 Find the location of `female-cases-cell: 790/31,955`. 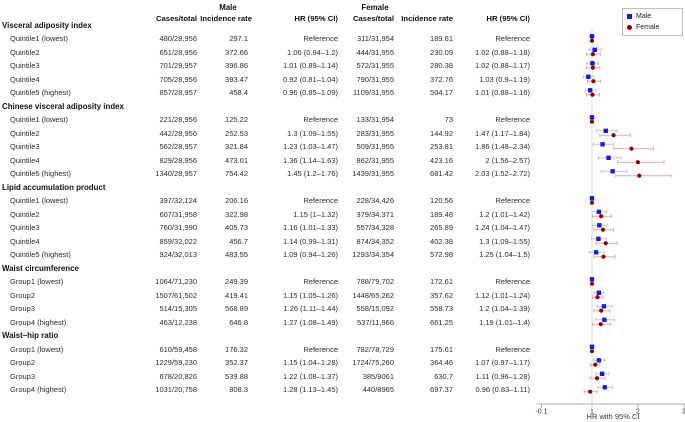

female-cases-cell: 790/31,955 is located at coordinates (375, 79).